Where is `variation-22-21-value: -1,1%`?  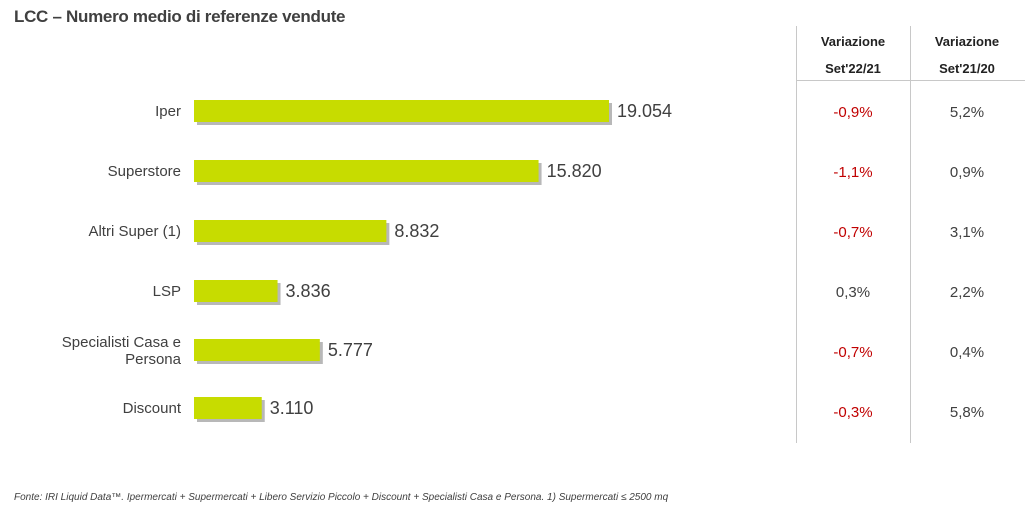 variation-22-21-value: -1,1% is located at coordinates (853, 172).